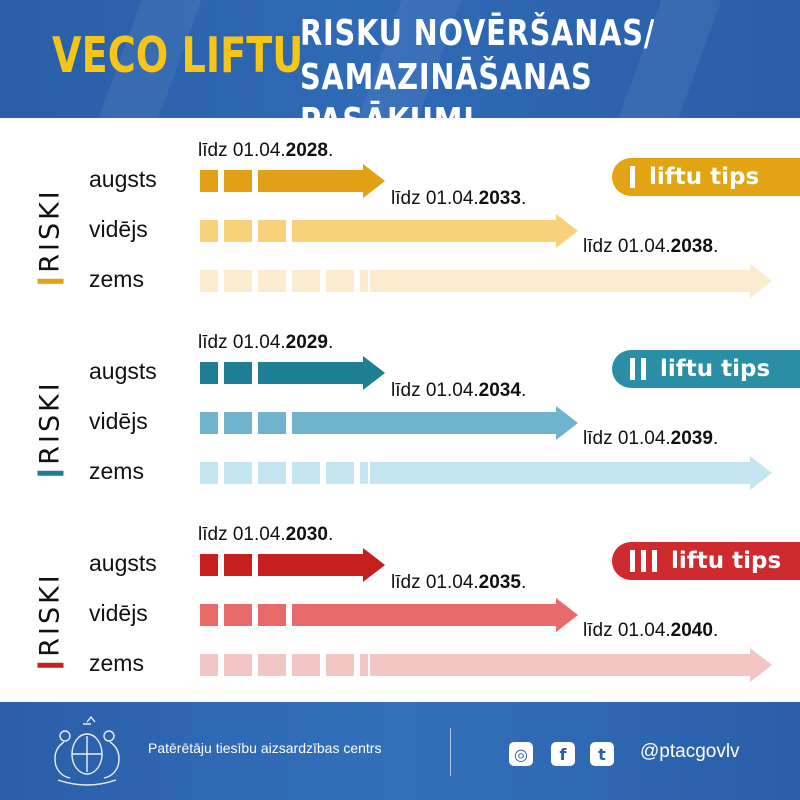 This screenshot has width=800, height=800. I want to click on deadline-label: līdz 01.04.2029., so click(265, 343).